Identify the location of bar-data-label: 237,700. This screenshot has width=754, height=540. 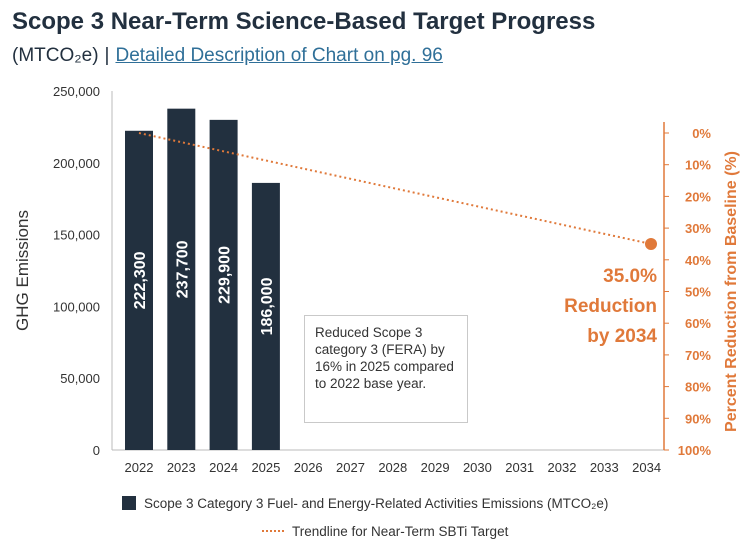
(182, 269).